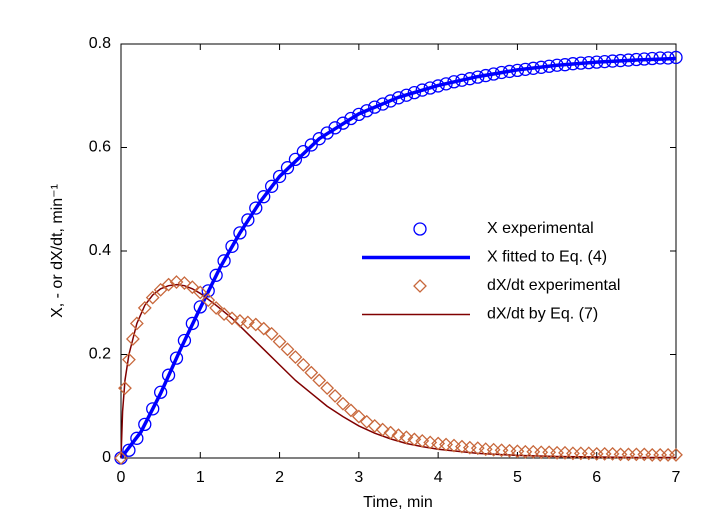 This screenshot has width=705, height=522. I want to click on y-tick-label: 0.2, so click(100, 354).